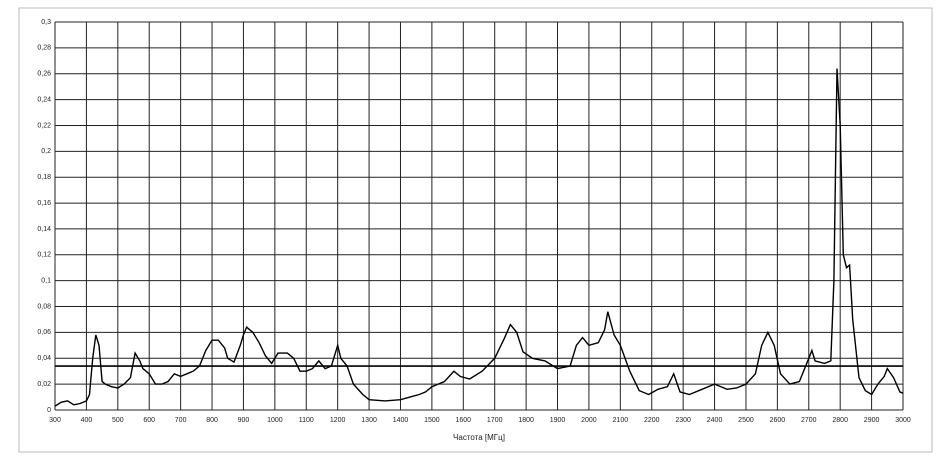 The image size is (941, 461). I want to click on x-tick-label: 2800, so click(840, 420).